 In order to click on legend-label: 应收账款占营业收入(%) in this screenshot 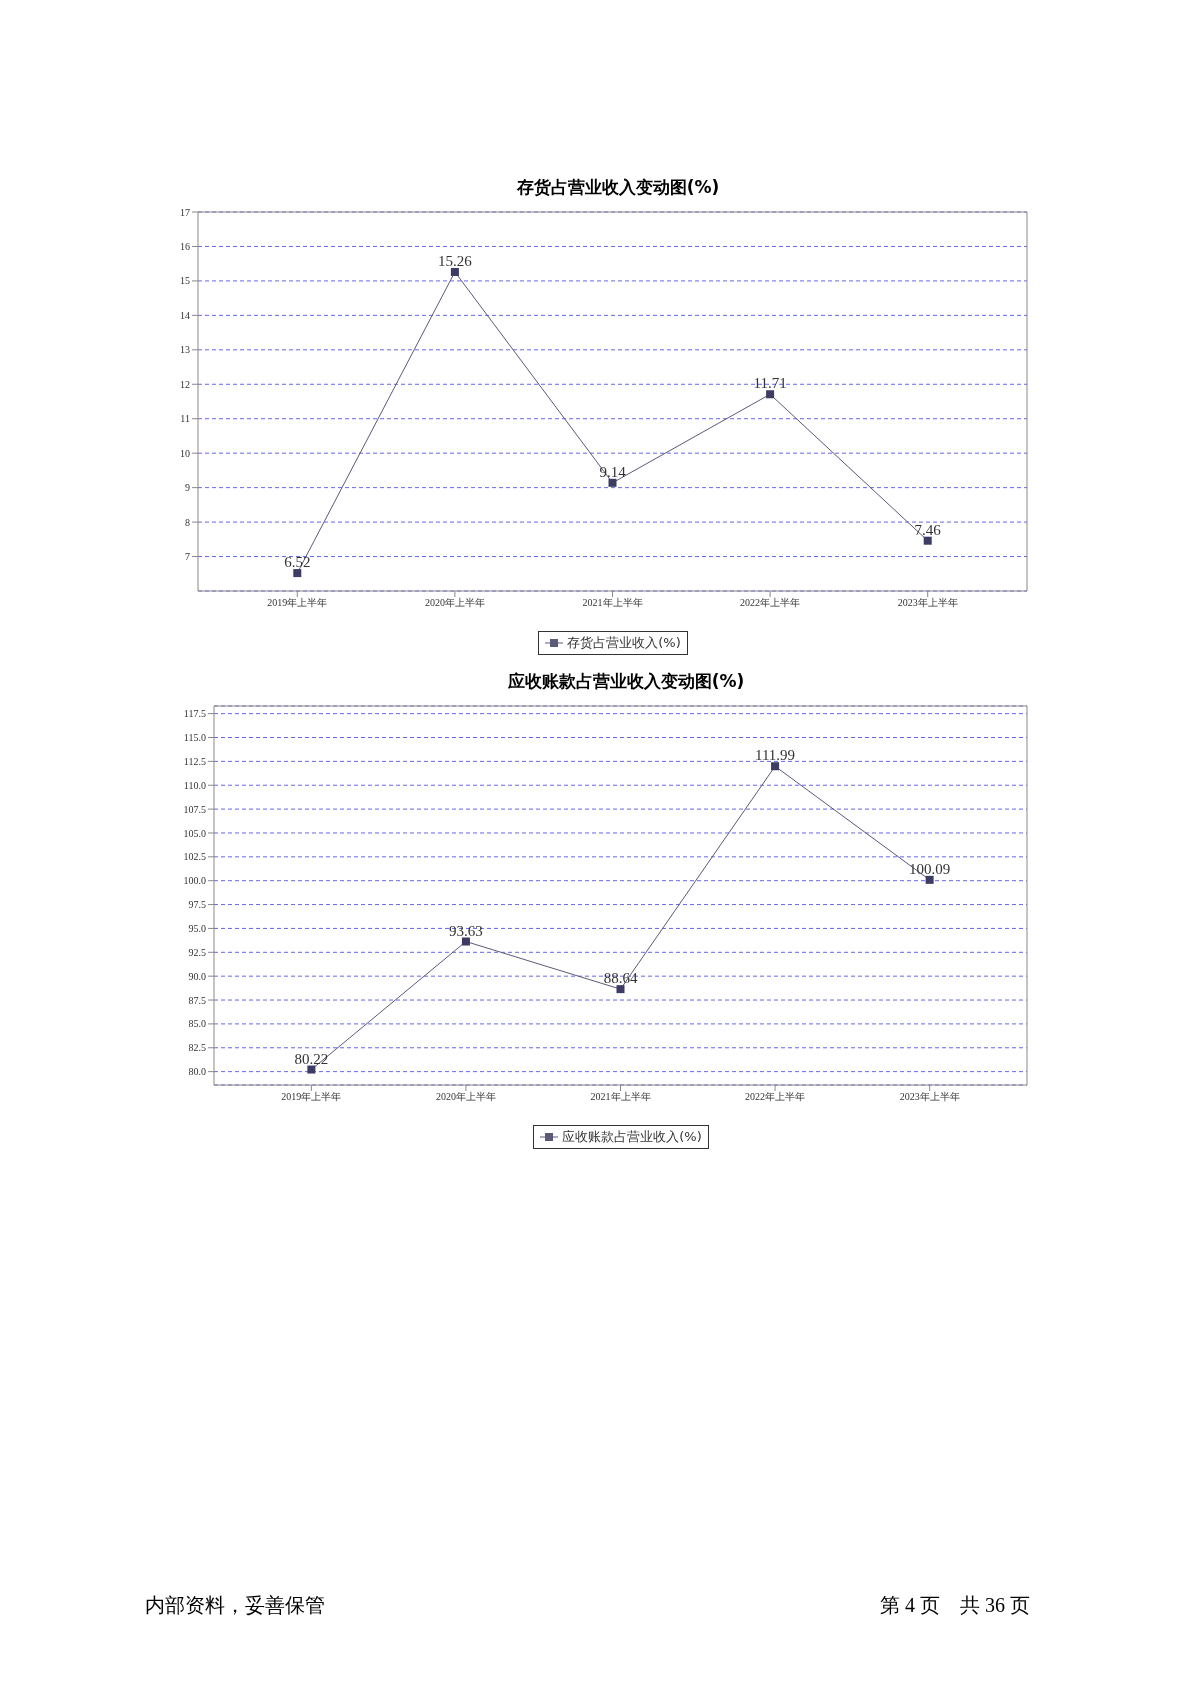, I will do `click(631, 1137)`.